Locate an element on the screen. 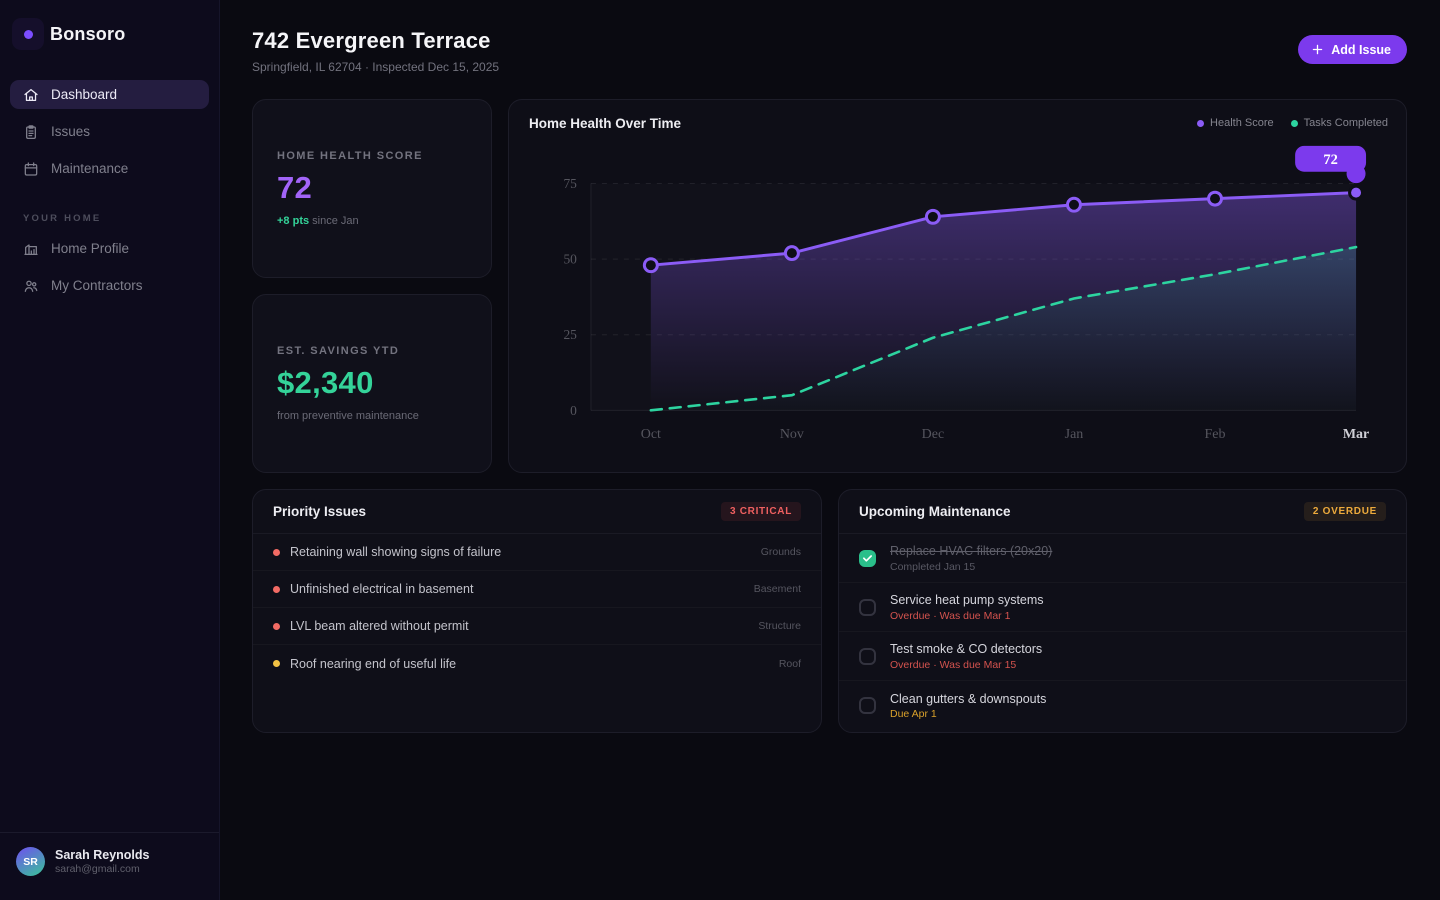  maintenance-title: Upcoming Maintenance is located at coordinates (935, 511).